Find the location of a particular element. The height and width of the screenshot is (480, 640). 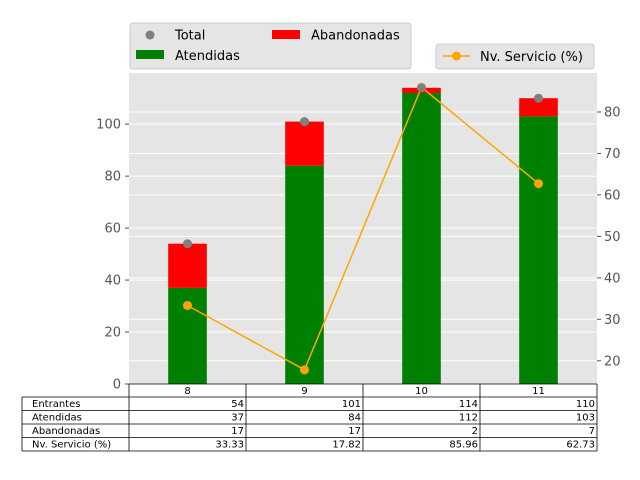

tick-label-left-20: 20 is located at coordinates (112, 333).